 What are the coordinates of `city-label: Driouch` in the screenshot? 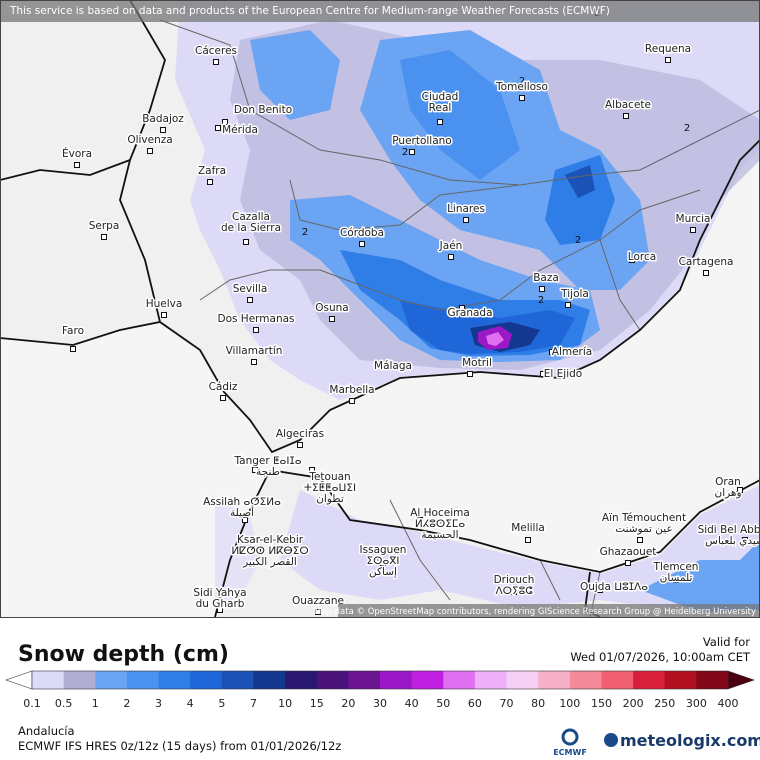 It's located at (514, 580).